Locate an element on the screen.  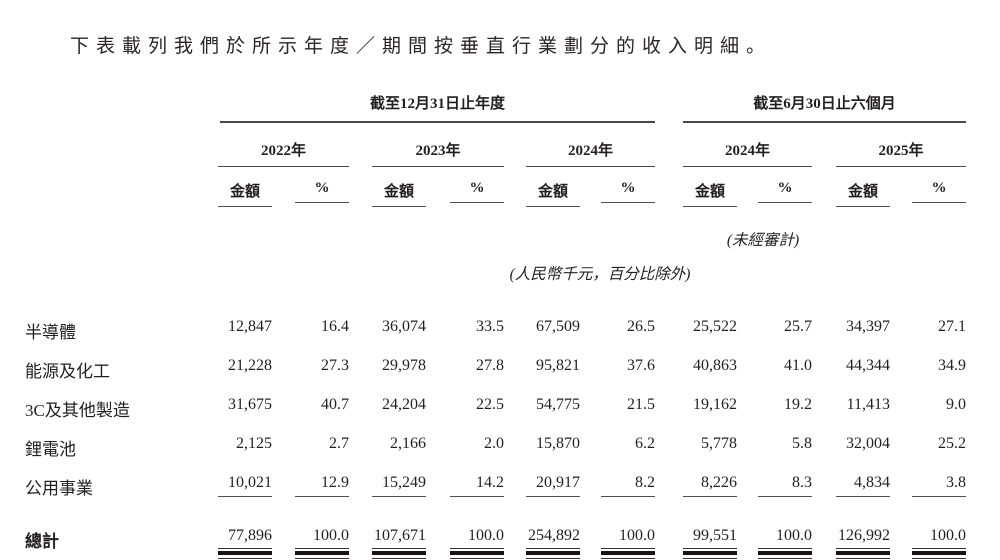
cell-value: 33.5 is located at coordinates (490, 326).